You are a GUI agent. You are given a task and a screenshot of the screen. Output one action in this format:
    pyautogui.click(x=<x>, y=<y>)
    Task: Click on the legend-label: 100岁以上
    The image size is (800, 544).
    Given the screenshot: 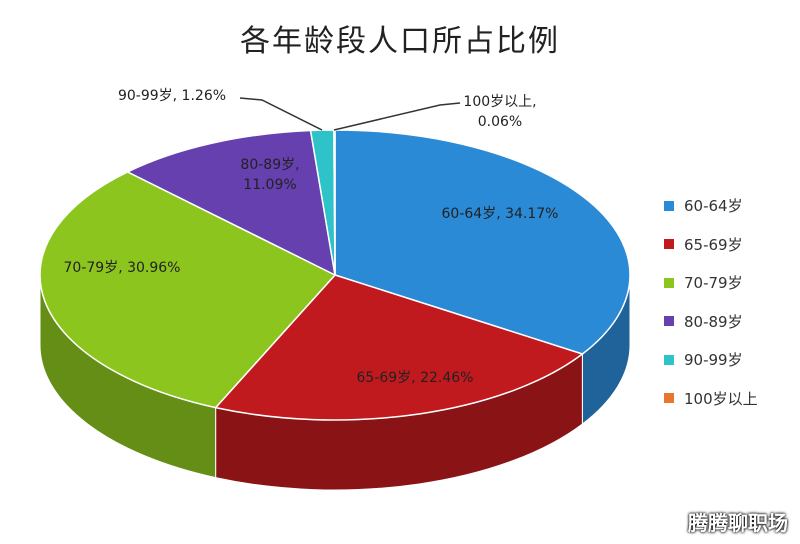 What is the action you would take?
    pyautogui.click(x=721, y=398)
    